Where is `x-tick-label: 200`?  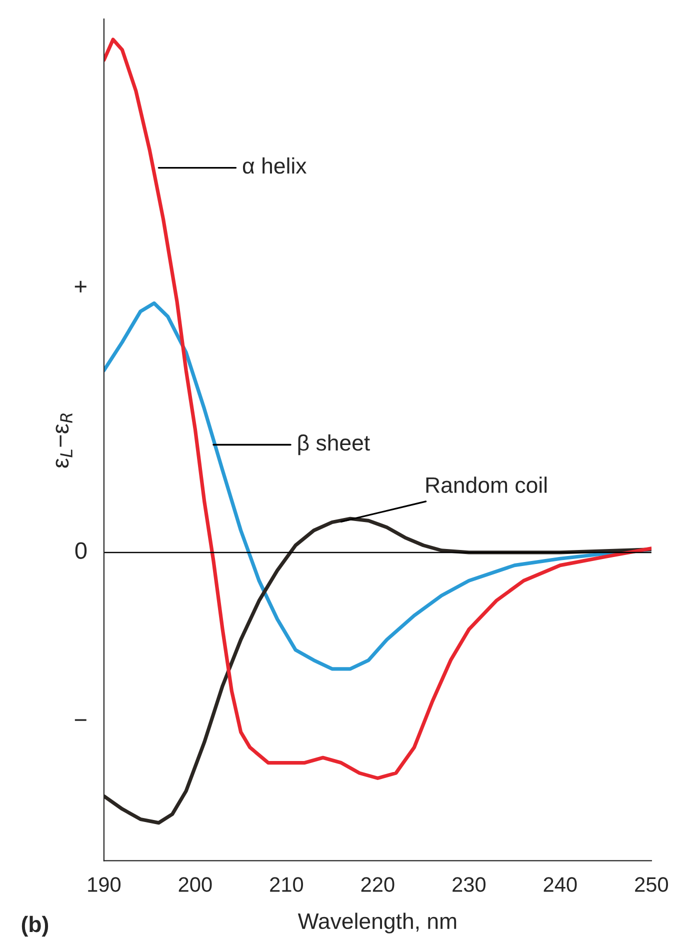 x-tick-label: 200 is located at coordinates (195, 884).